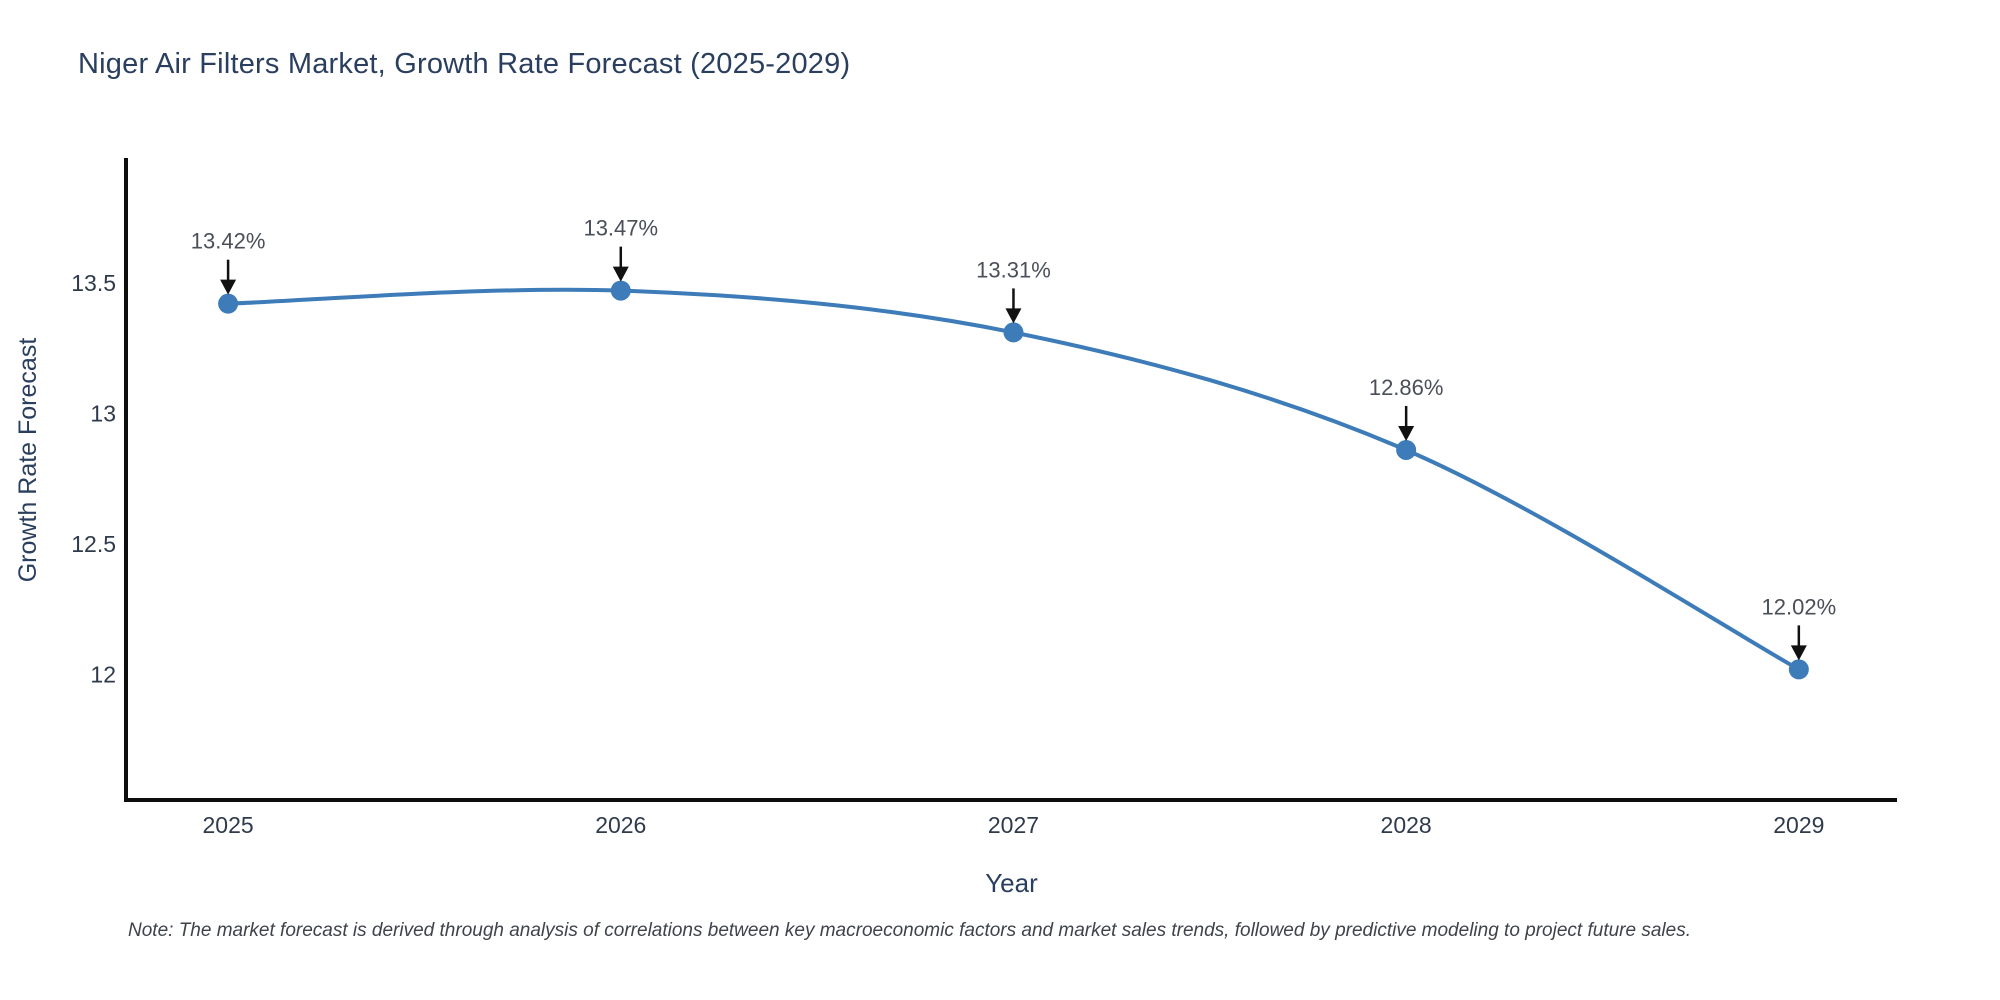 The height and width of the screenshot is (1000, 2000). What do you see at coordinates (228, 825) in the screenshot?
I see `x-tick-label: 2025` at bounding box center [228, 825].